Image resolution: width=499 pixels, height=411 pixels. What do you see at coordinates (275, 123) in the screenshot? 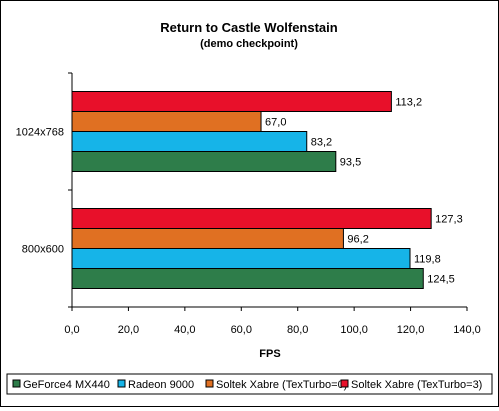
I see `data-label: 67,0` at bounding box center [275, 123].